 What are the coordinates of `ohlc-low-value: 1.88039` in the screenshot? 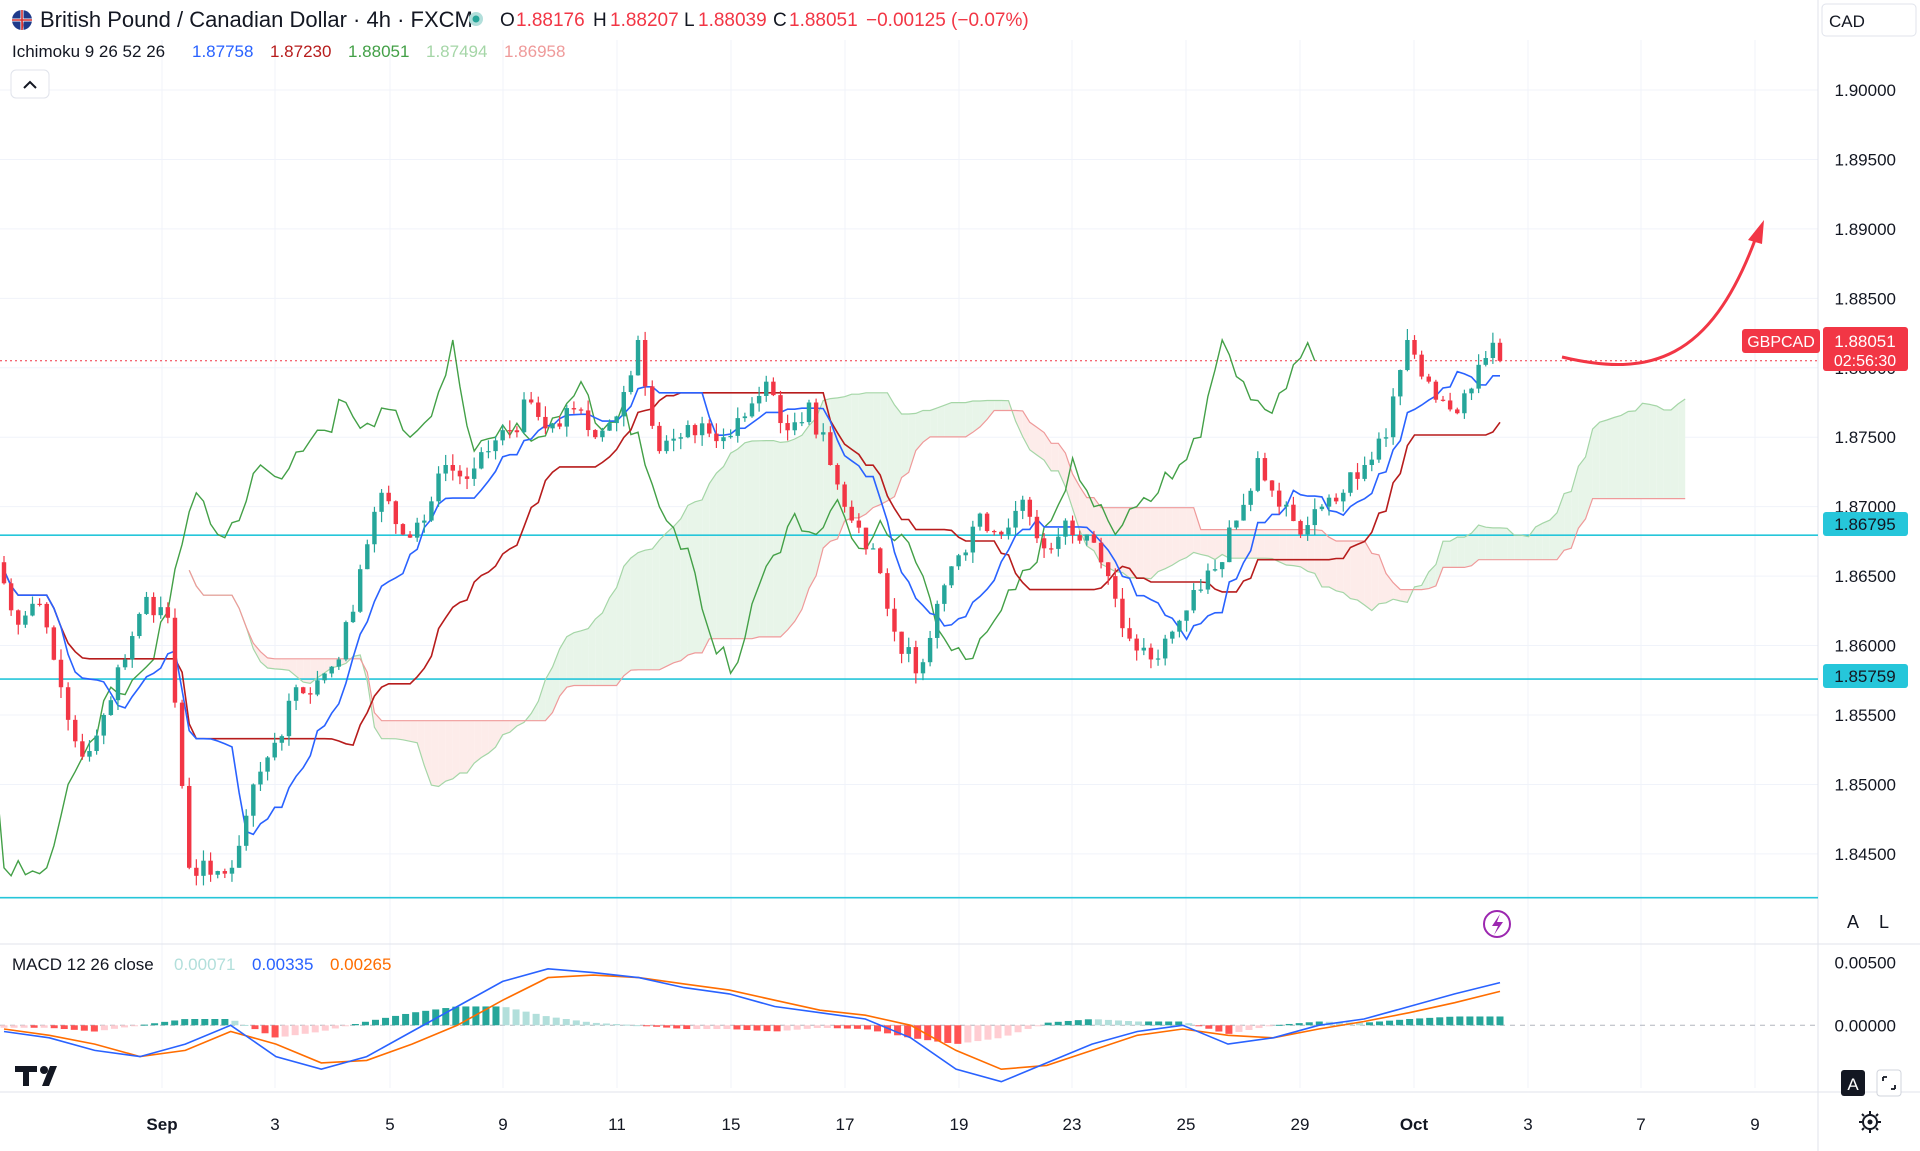 It's located at (732, 20).